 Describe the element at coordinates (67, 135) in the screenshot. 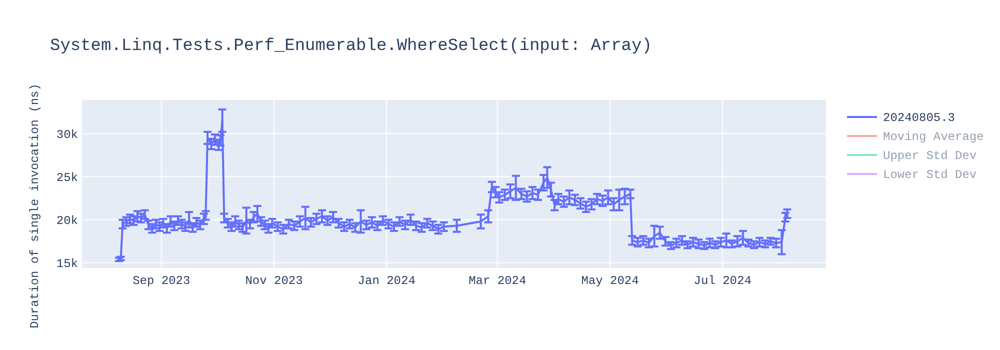

I see `y-tick-label: 30k` at that location.